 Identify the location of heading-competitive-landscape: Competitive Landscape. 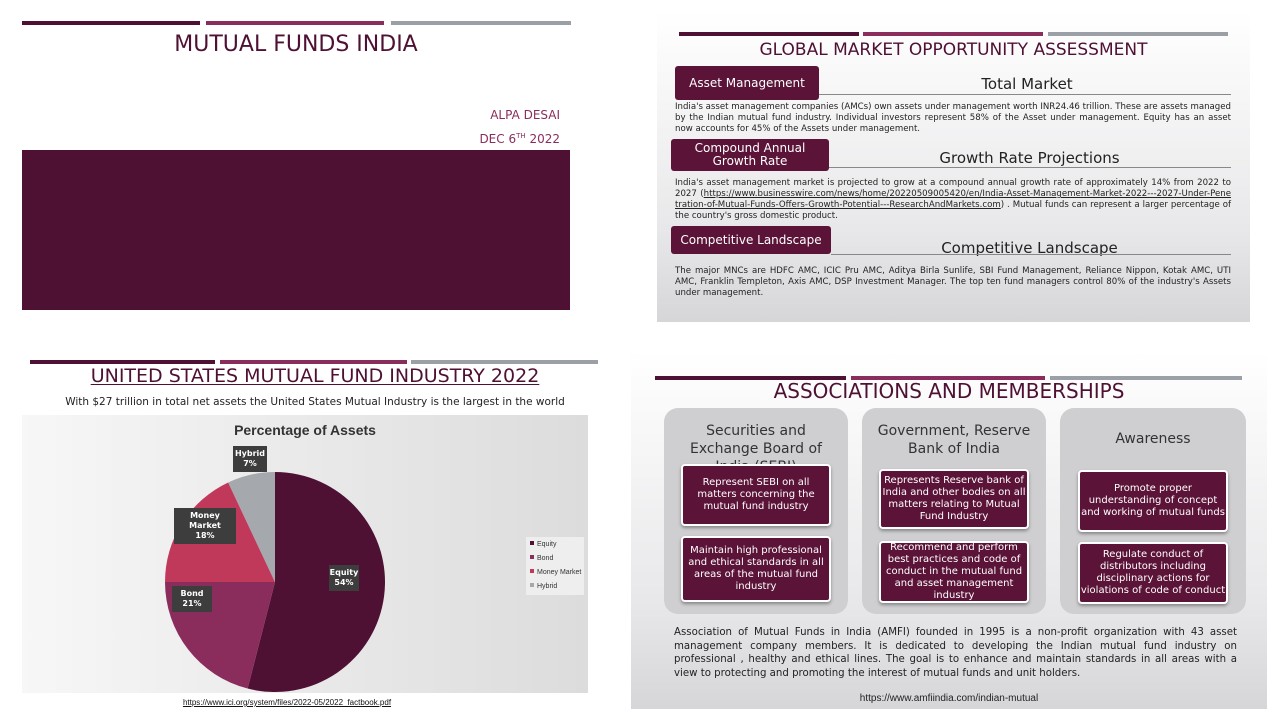
(1029, 248).